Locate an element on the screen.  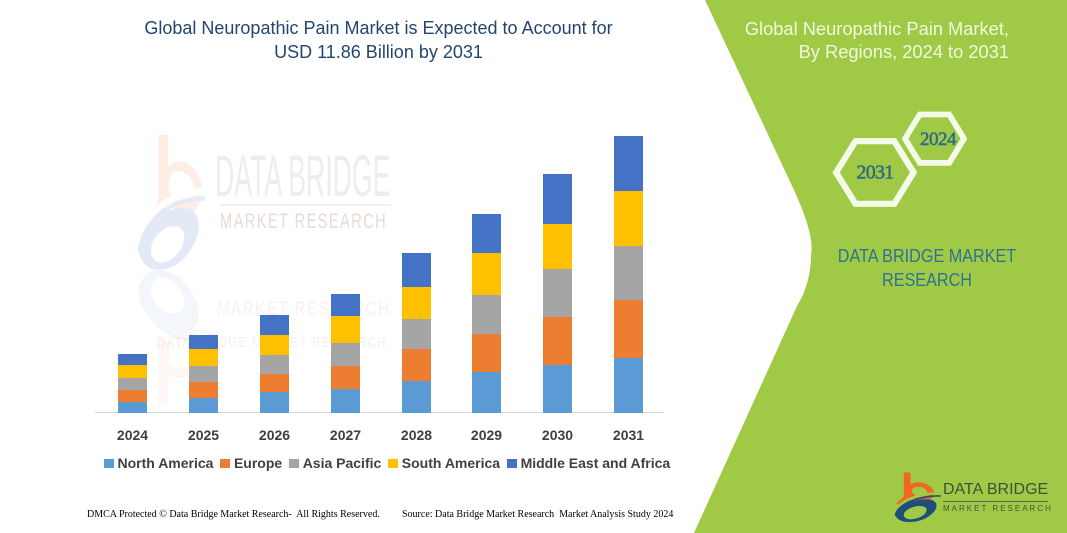
svg-text: 2024 is located at coordinates (938, 139).